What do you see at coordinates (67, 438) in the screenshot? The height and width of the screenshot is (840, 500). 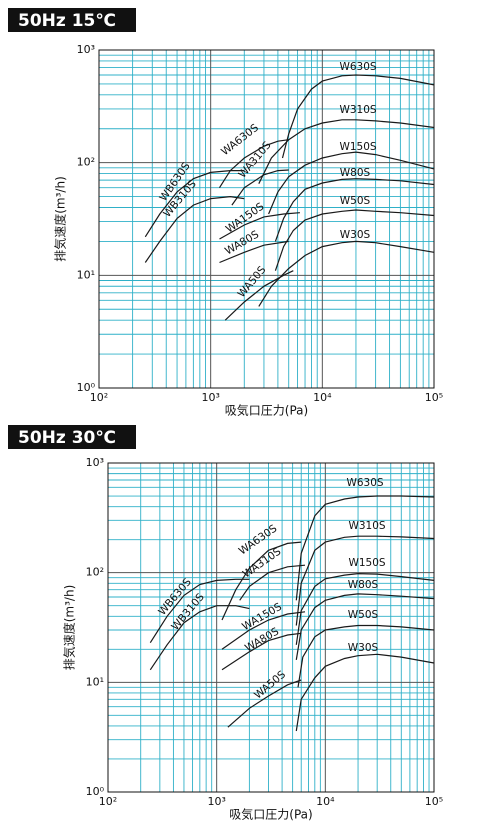 I see `chart-title: 50Hz 30℃` at bounding box center [67, 438].